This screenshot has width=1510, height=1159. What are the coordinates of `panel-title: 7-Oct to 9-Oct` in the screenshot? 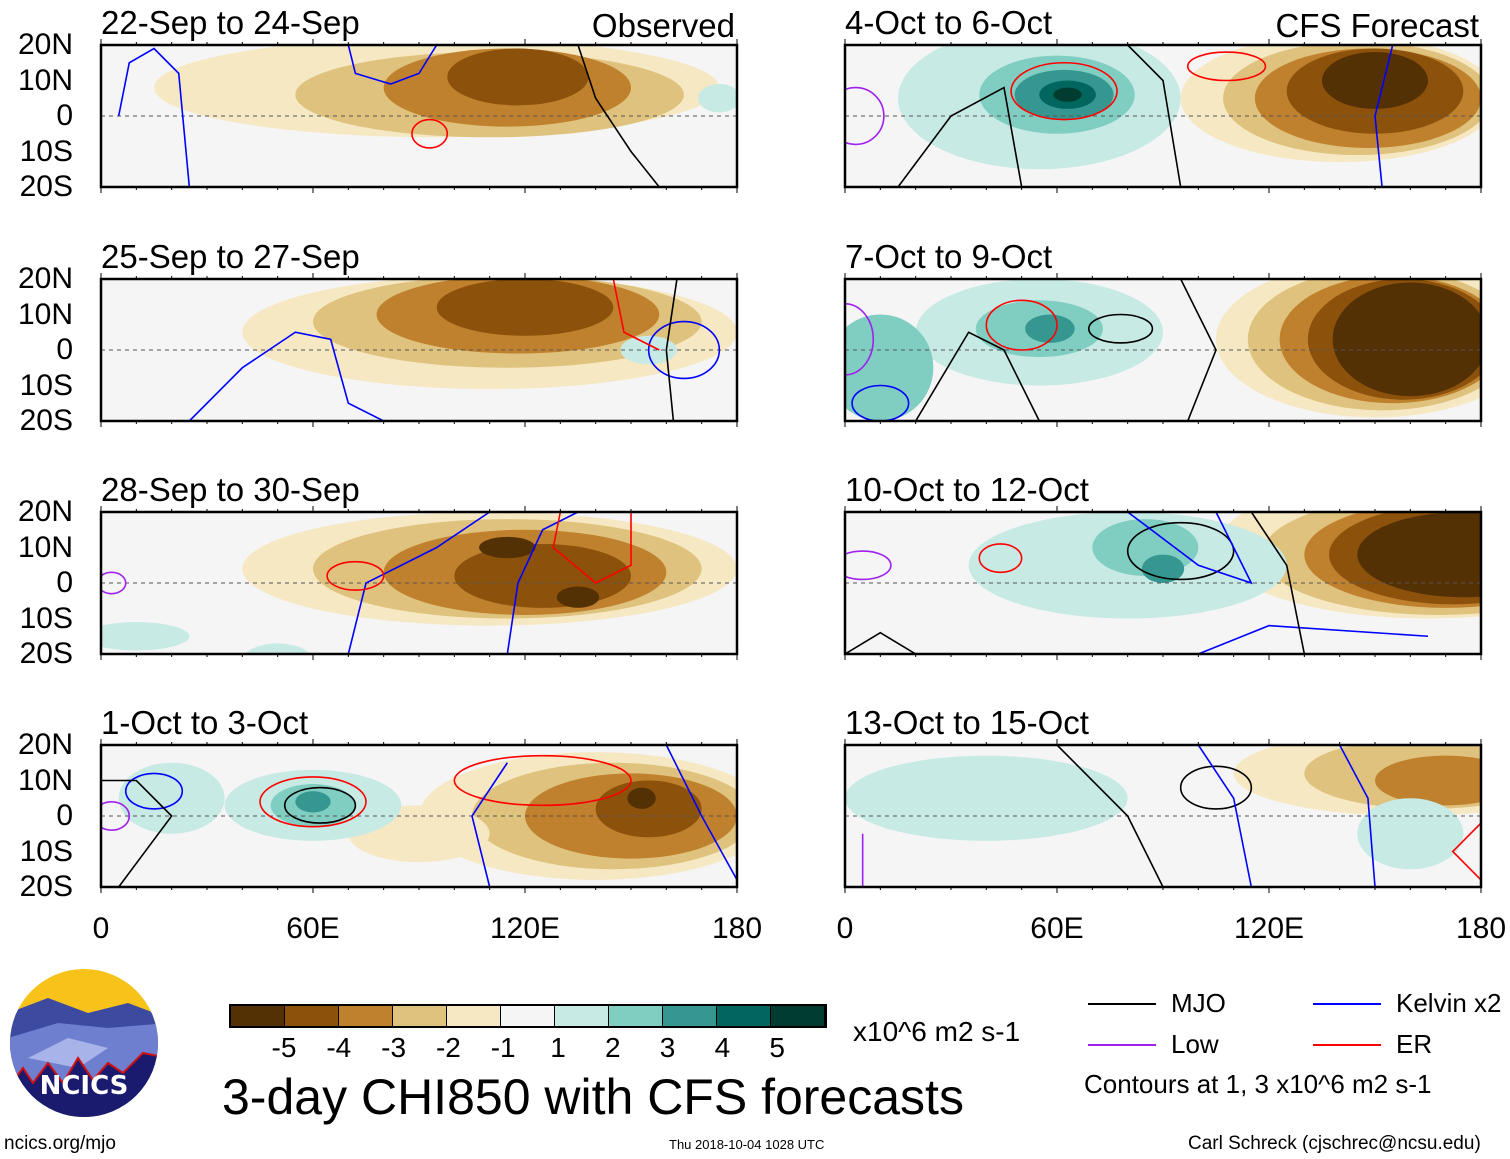 It's located at (949, 256).